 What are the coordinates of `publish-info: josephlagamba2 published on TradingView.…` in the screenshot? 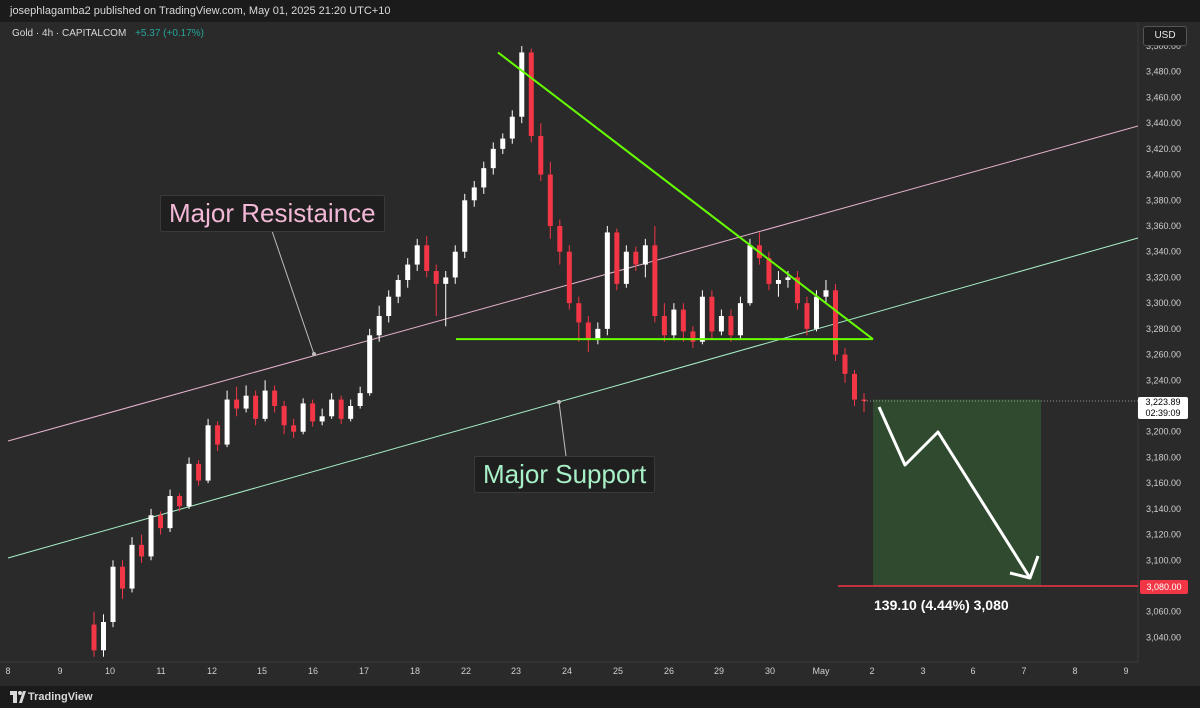 It's located at (200, 11).